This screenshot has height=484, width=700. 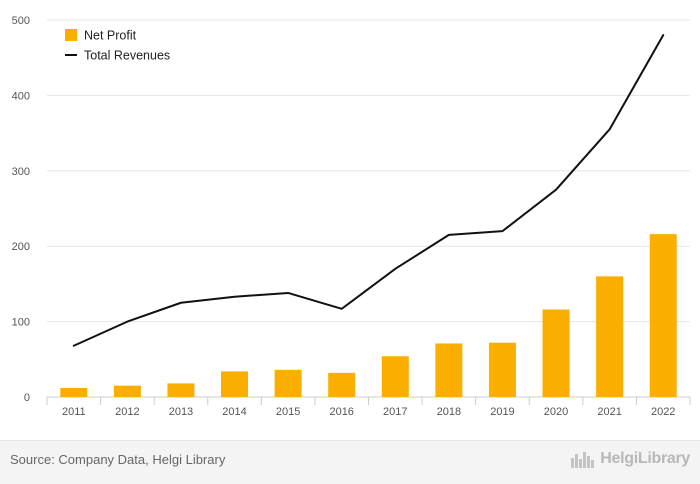 I want to click on legend: Net Profit Total Revenues, so click(x=117, y=46).